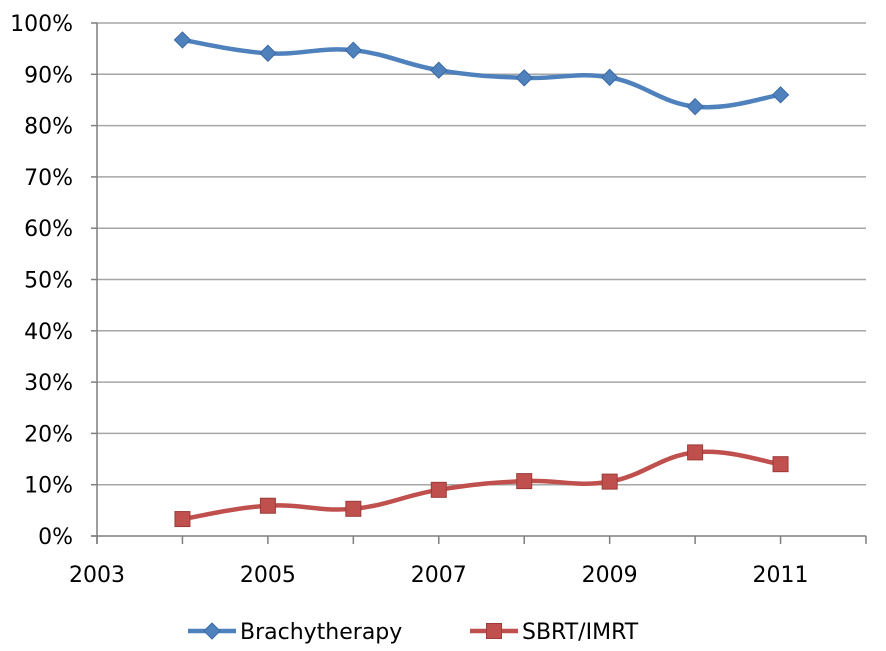  Describe the element at coordinates (413, 632) in the screenshot. I see `legend: Brachytherapy SBRT/IMRT` at that location.